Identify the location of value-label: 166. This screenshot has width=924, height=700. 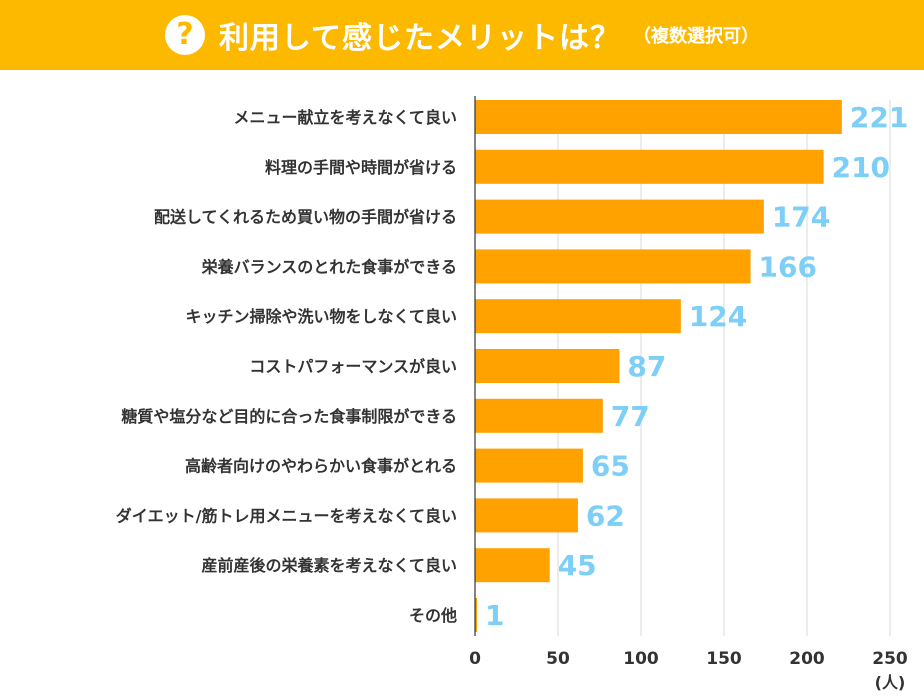
(788, 266).